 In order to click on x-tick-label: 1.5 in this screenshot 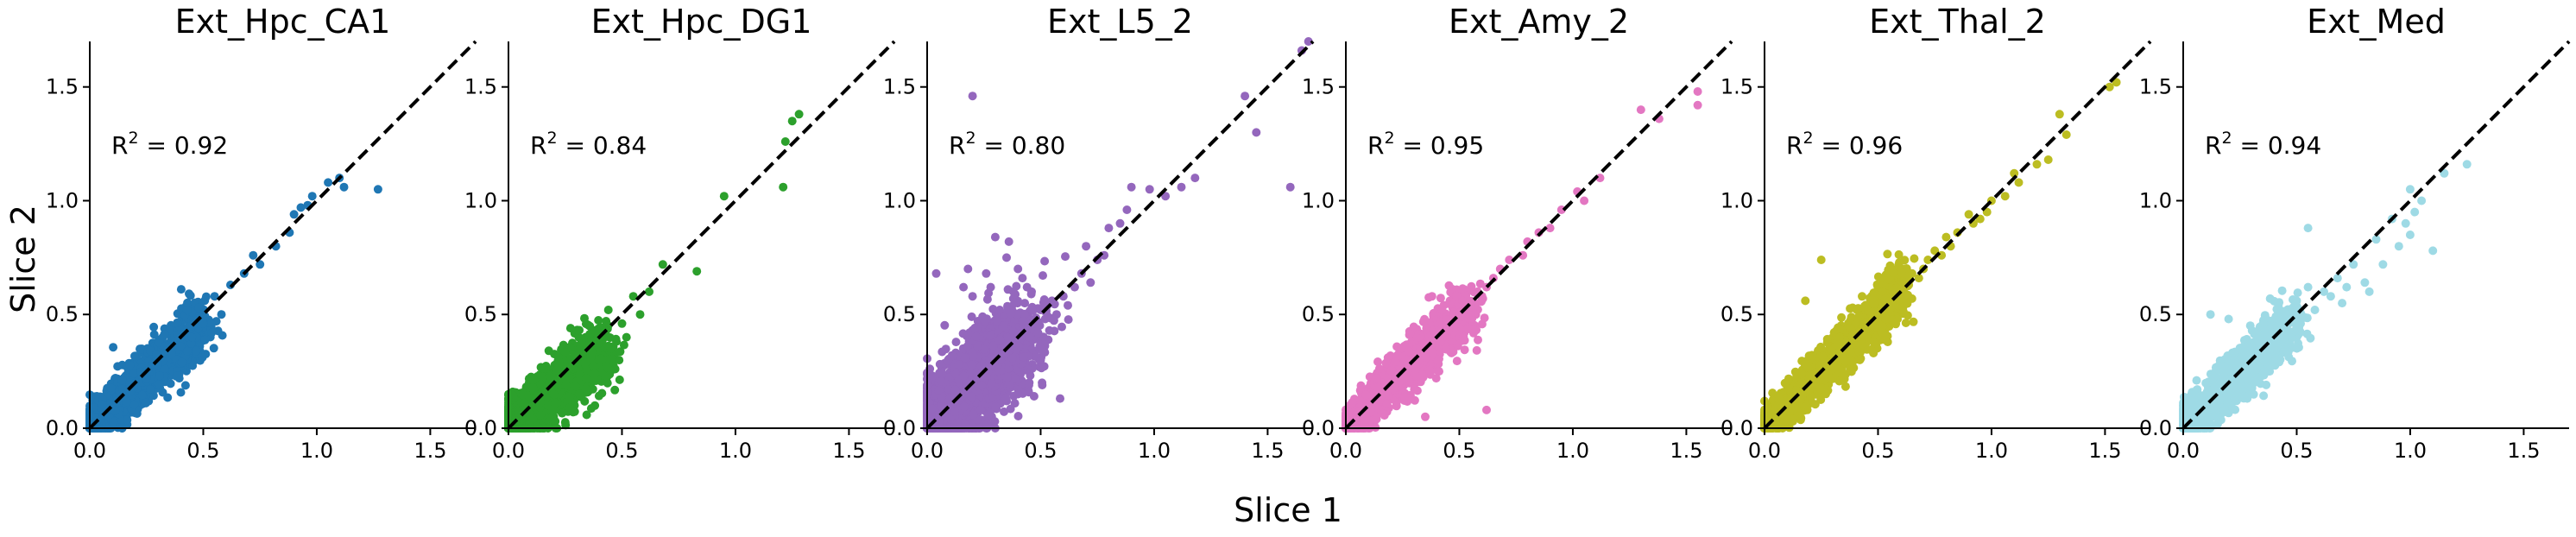, I will do `click(848, 451)`.